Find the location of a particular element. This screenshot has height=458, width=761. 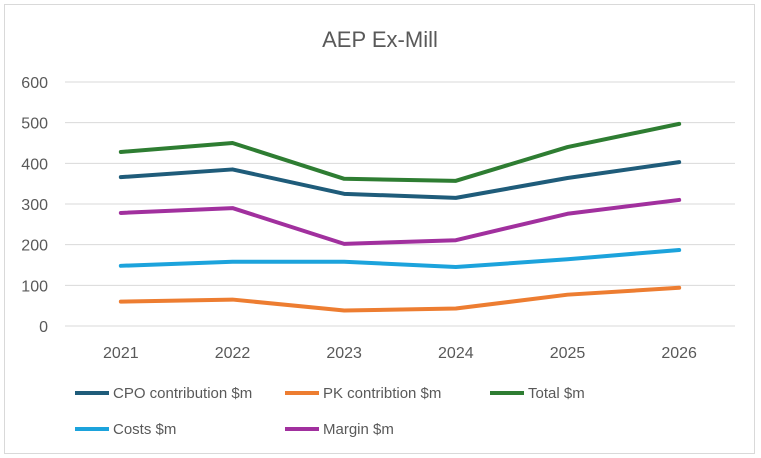

x-tick-label: 2022 is located at coordinates (233, 353).